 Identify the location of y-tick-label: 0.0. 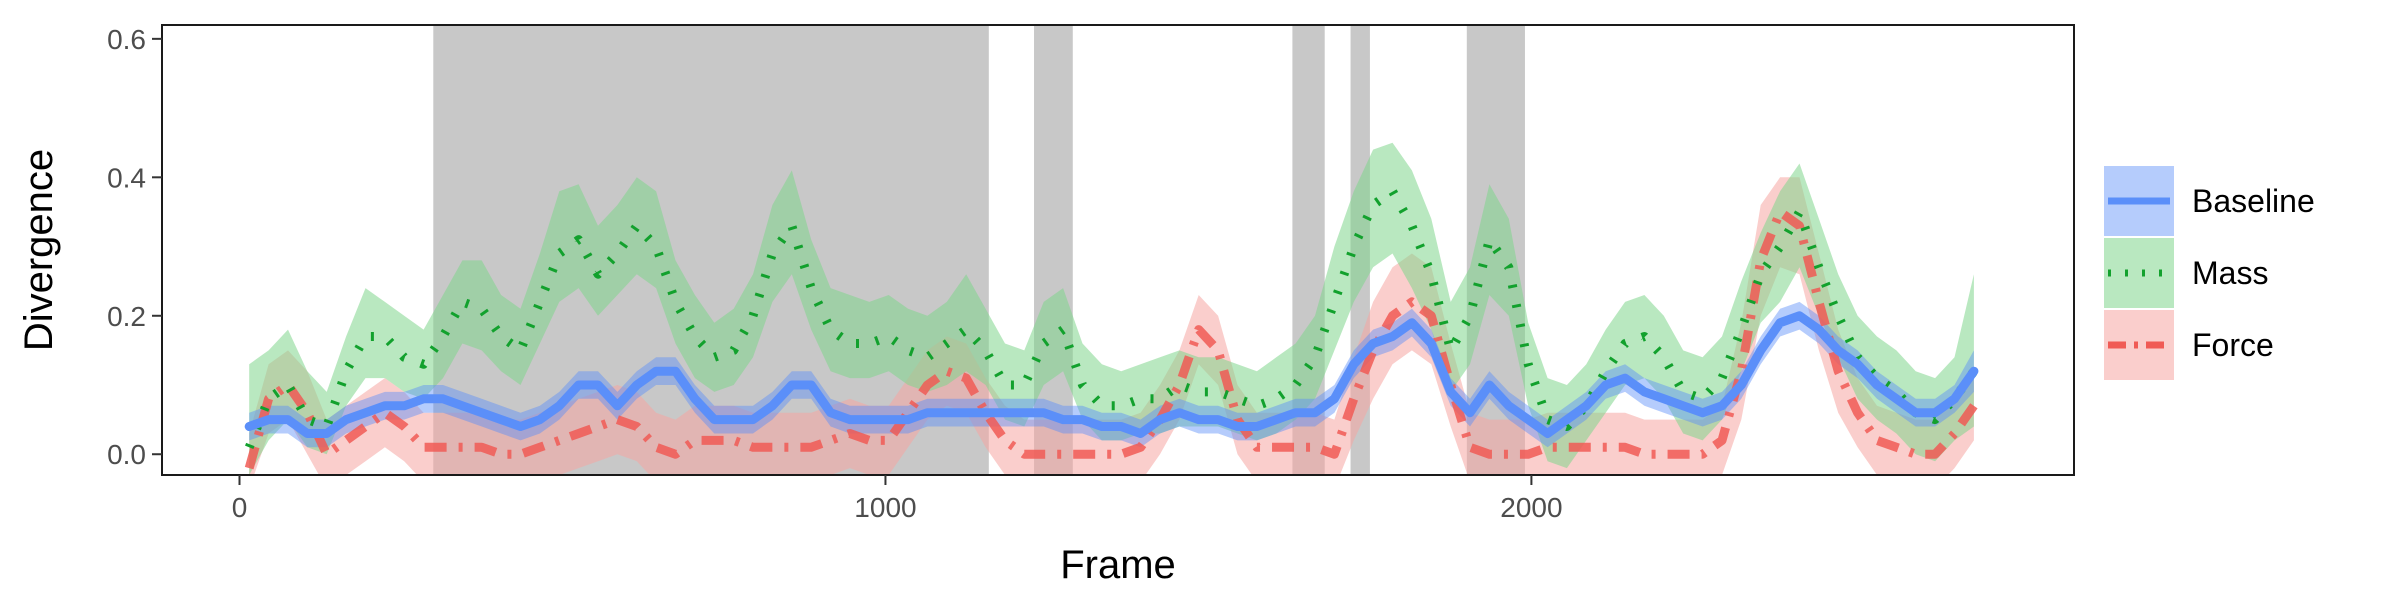
(126, 454).